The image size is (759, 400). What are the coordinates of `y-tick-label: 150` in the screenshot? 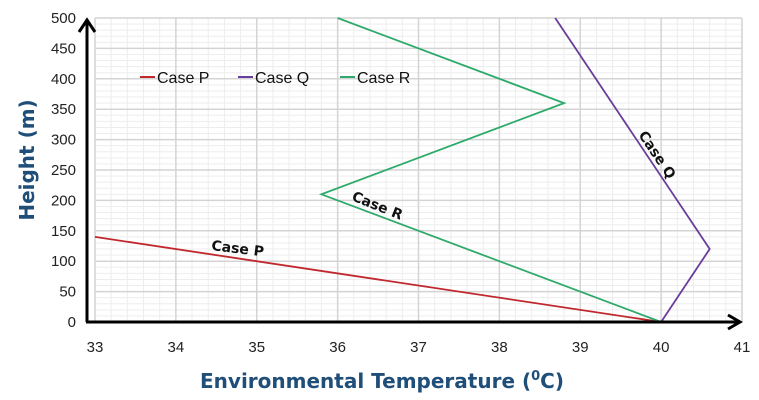 It's located at (63, 231).